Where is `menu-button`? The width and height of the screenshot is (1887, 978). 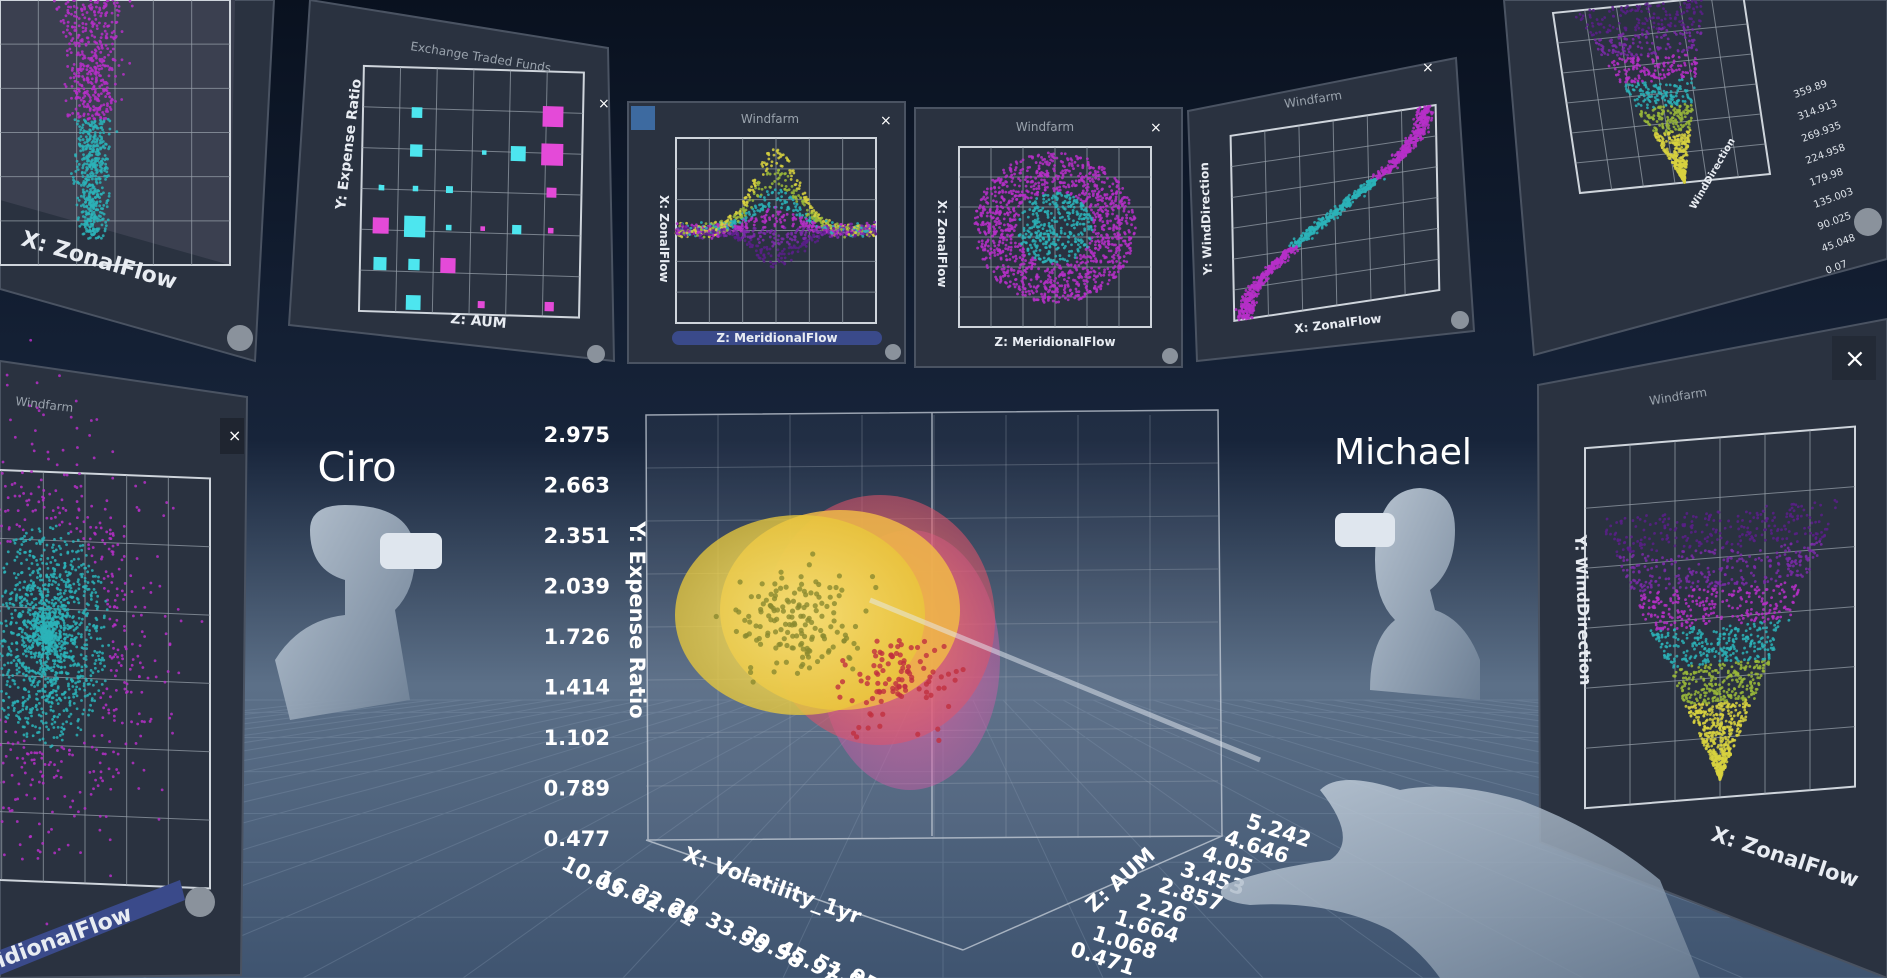
menu-button is located at coordinates (643, 118).